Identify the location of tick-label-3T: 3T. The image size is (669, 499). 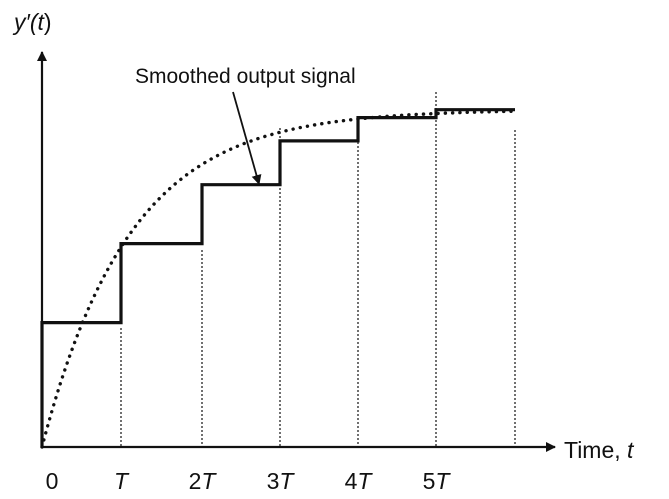
(281, 481).